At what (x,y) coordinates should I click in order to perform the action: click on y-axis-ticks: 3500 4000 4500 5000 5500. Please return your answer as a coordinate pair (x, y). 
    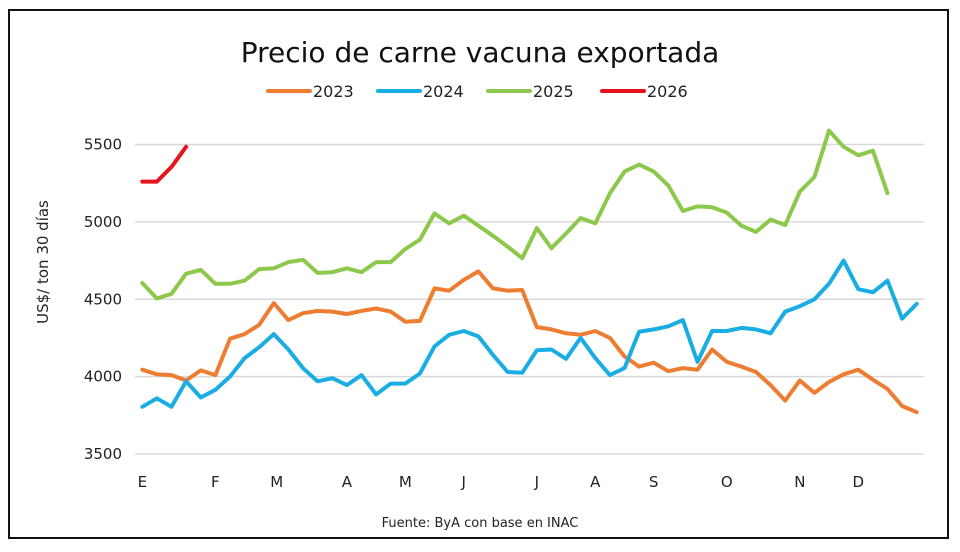
    Looking at the image, I should click on (103, 300).